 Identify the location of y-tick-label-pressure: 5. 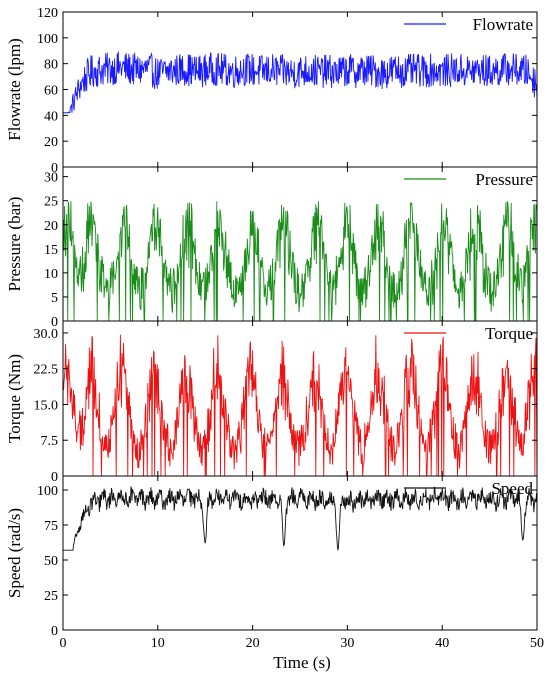
(54, 298).